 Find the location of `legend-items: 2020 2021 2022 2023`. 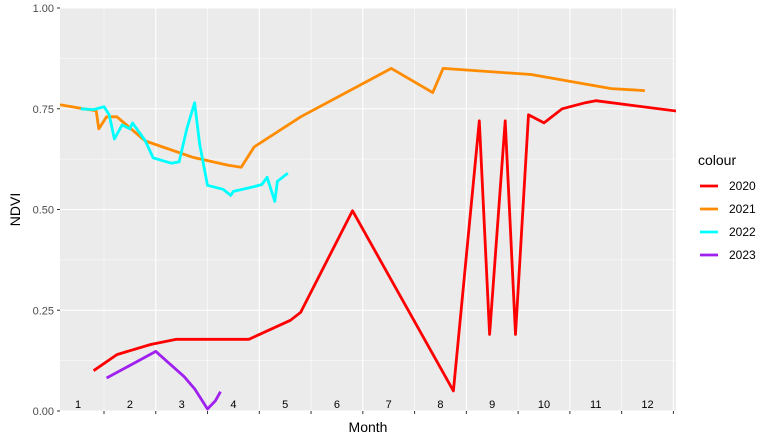

legend-items: 2020 2021 2022 2023 is located at coordinates (727, 220).